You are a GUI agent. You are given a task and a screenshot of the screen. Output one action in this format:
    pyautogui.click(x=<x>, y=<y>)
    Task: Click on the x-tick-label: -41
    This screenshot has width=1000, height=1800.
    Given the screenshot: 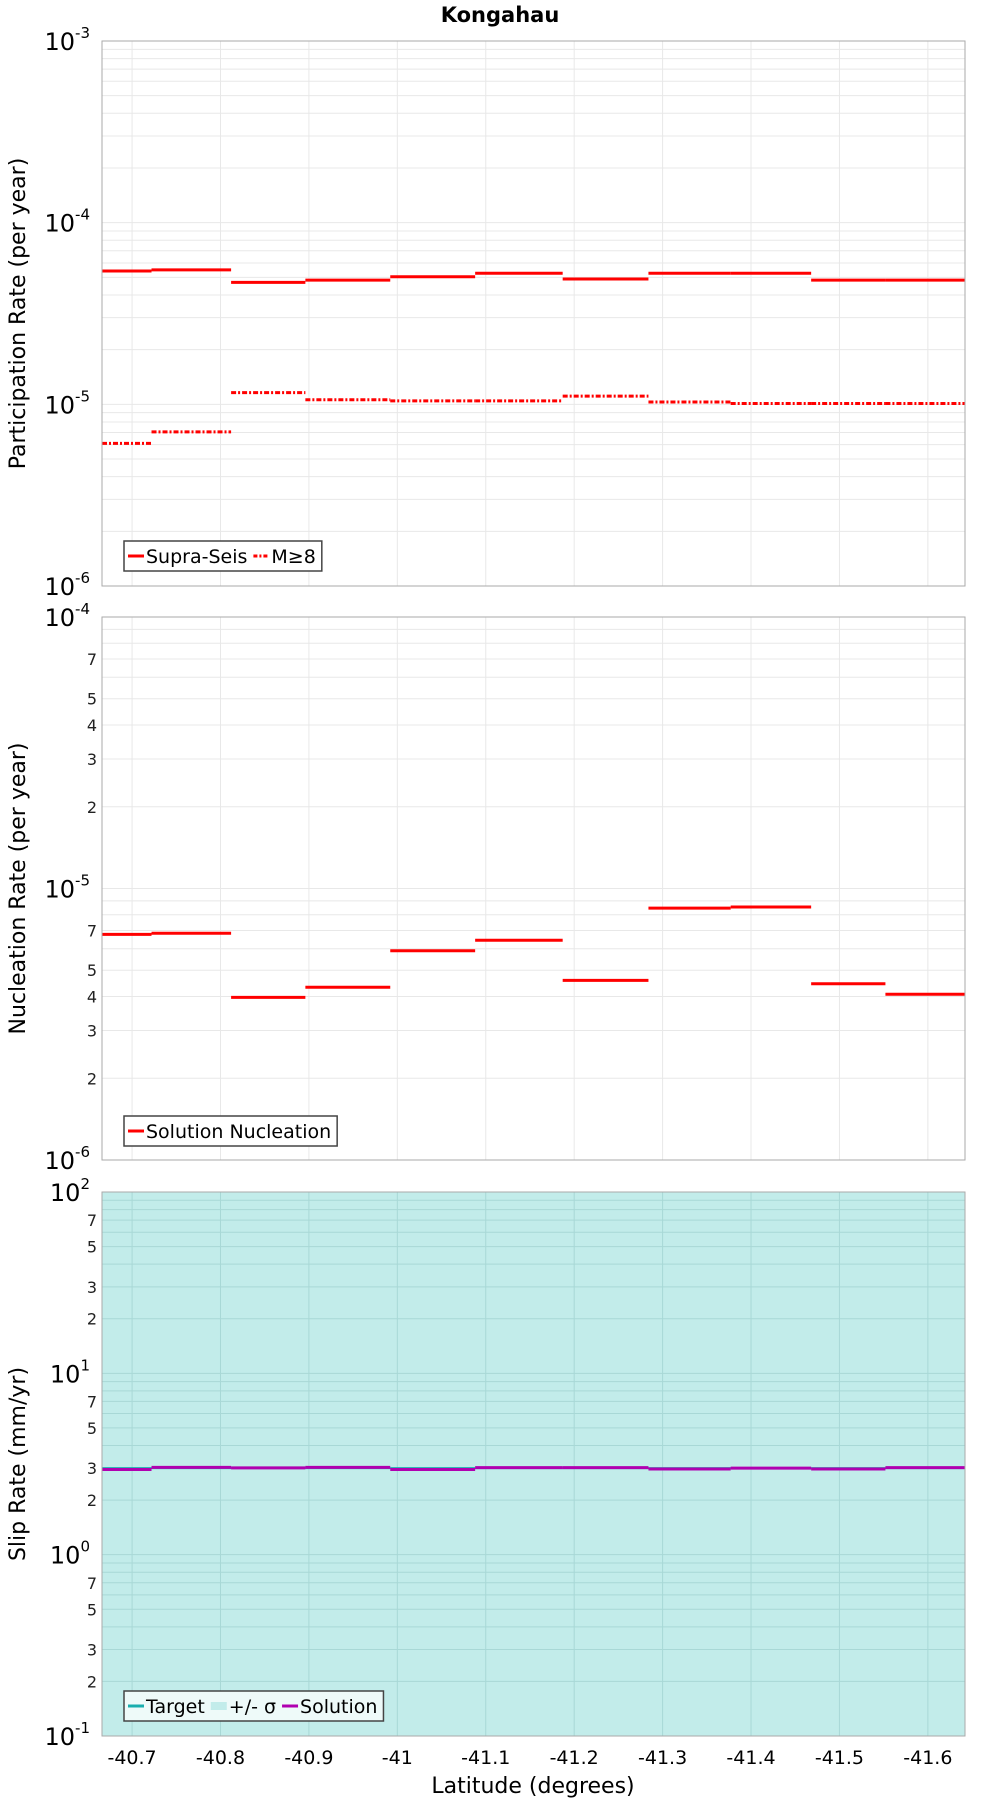 What is the action you would take?
    pyautogui.click(x=397, y=1758)
    